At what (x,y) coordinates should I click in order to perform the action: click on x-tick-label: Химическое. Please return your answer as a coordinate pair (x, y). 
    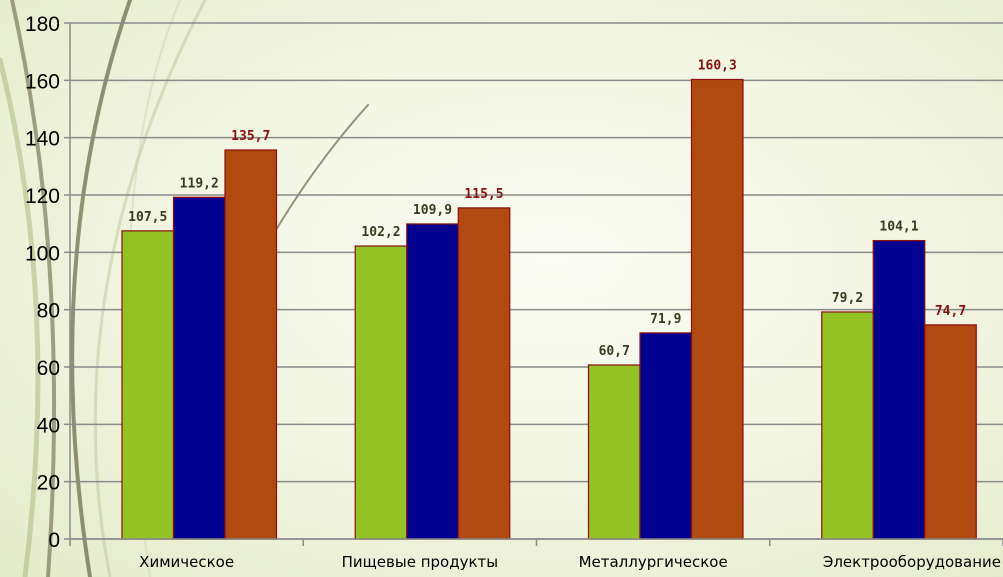
    Looking at the image, I should click on (186, 562).